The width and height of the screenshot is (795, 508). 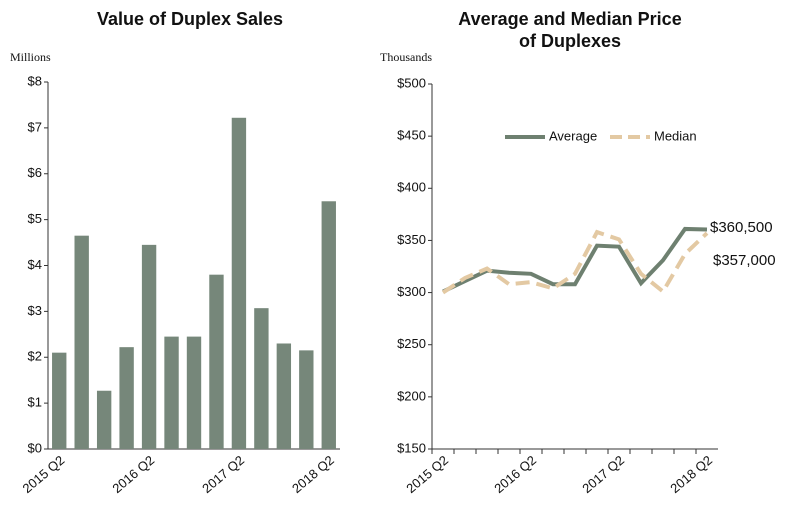 What do you see at coordinates (35, 402) in the screenshot?
I see `y-tick-label: $1` at bounding box center [35, 402].